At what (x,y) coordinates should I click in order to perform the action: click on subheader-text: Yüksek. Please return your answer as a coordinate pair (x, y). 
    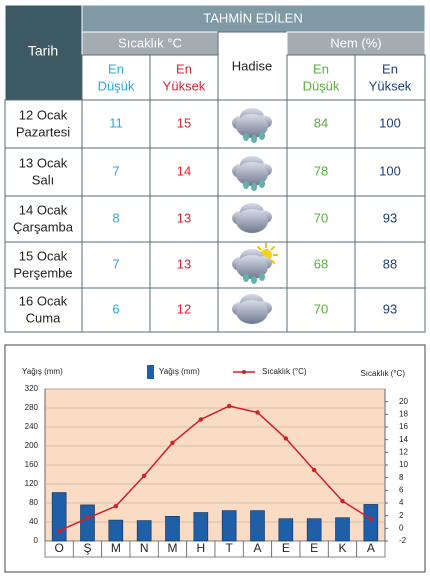
    Looking at the image, I should click on (184, 85).